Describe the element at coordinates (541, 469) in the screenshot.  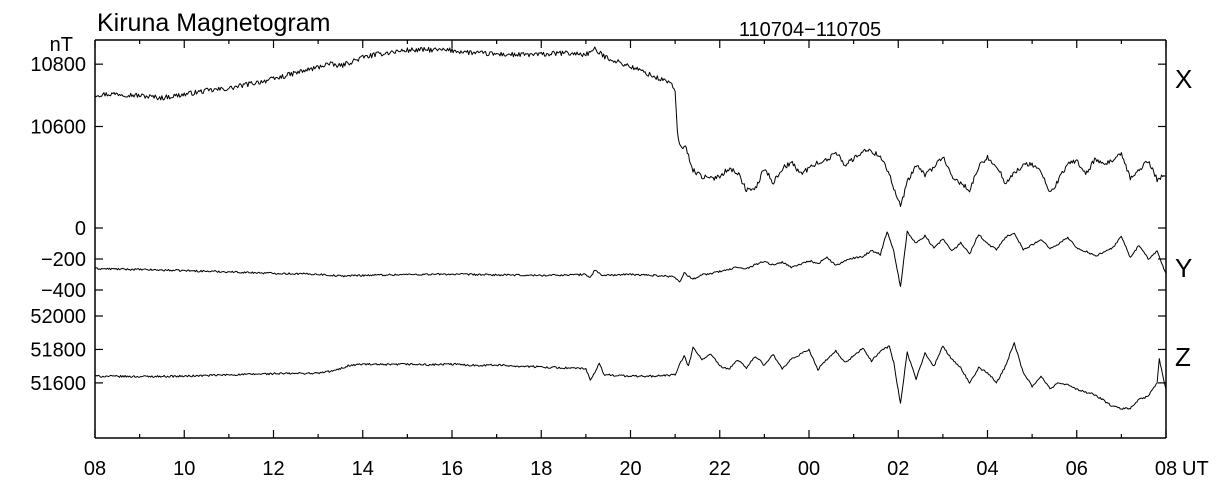
I see `x-tick-label: 18` at that location.